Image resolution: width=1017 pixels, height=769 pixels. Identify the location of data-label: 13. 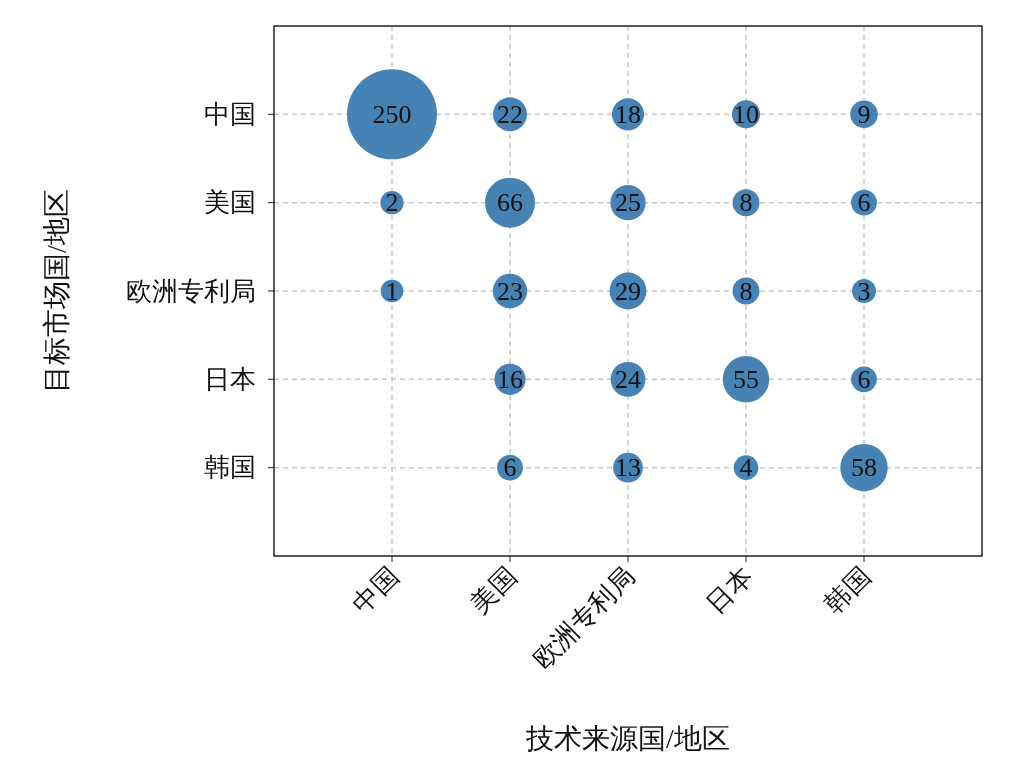
(628, 468).